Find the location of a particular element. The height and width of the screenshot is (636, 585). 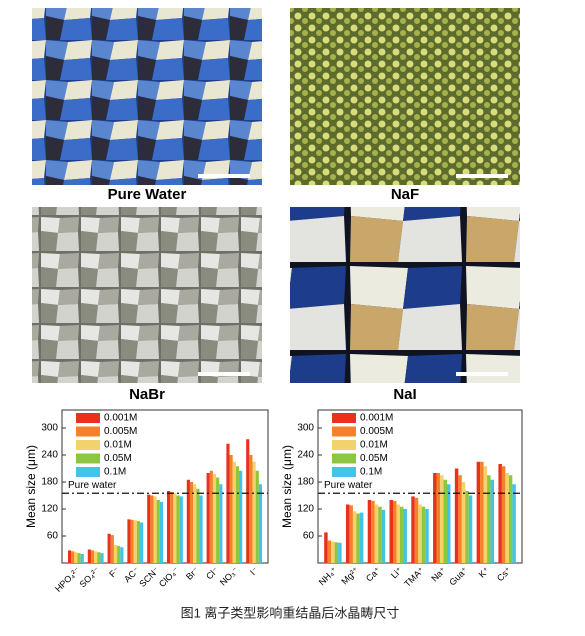

y-axis-label: Mean size (μm) is located at coordinates (31, 486).